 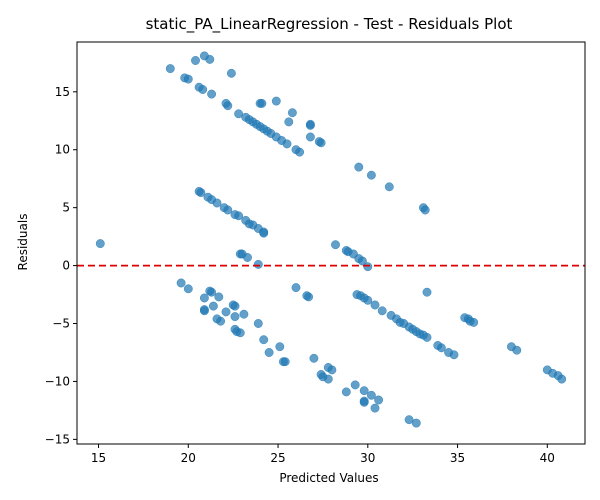 What do you see at coordinates (61, 324) in the screenshot?
I see `y-tick-label: −5` at bounding box center [61, 324].